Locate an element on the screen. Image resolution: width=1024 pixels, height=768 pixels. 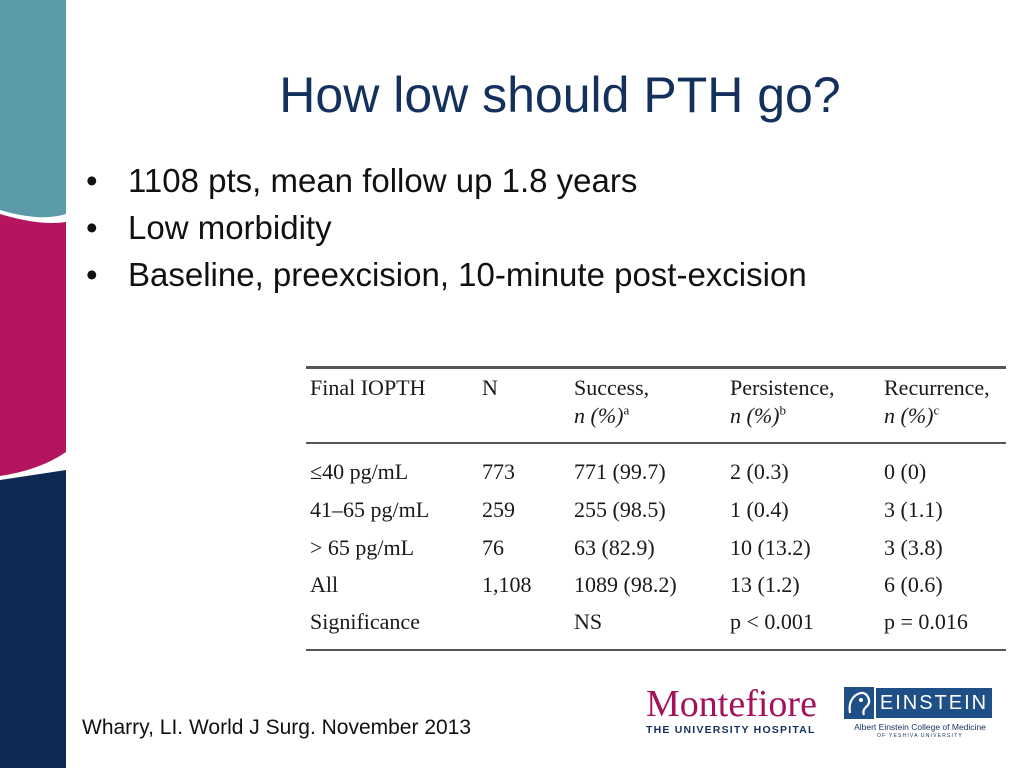
decorative-side-band is located at coordinates (35, 384).